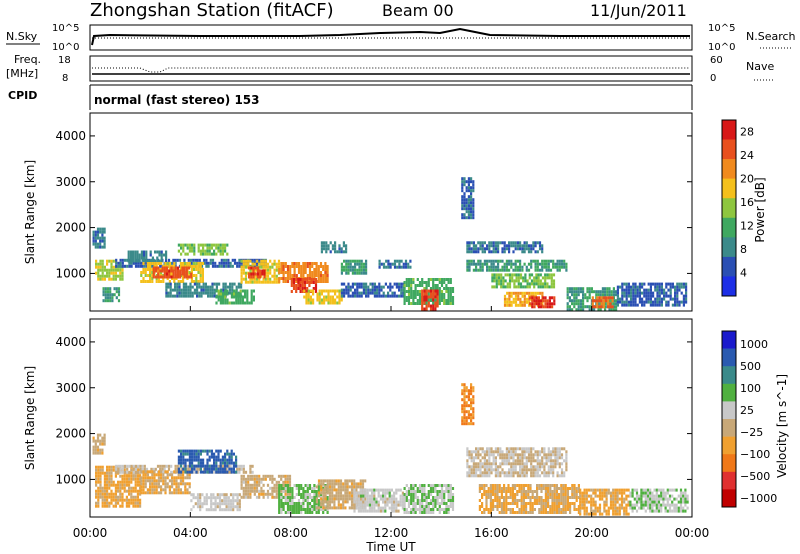 Image resolution: width=800 pixels, height=554 pixels. I want to click on date-label: 11/Jun/2011, so click(638, 10).